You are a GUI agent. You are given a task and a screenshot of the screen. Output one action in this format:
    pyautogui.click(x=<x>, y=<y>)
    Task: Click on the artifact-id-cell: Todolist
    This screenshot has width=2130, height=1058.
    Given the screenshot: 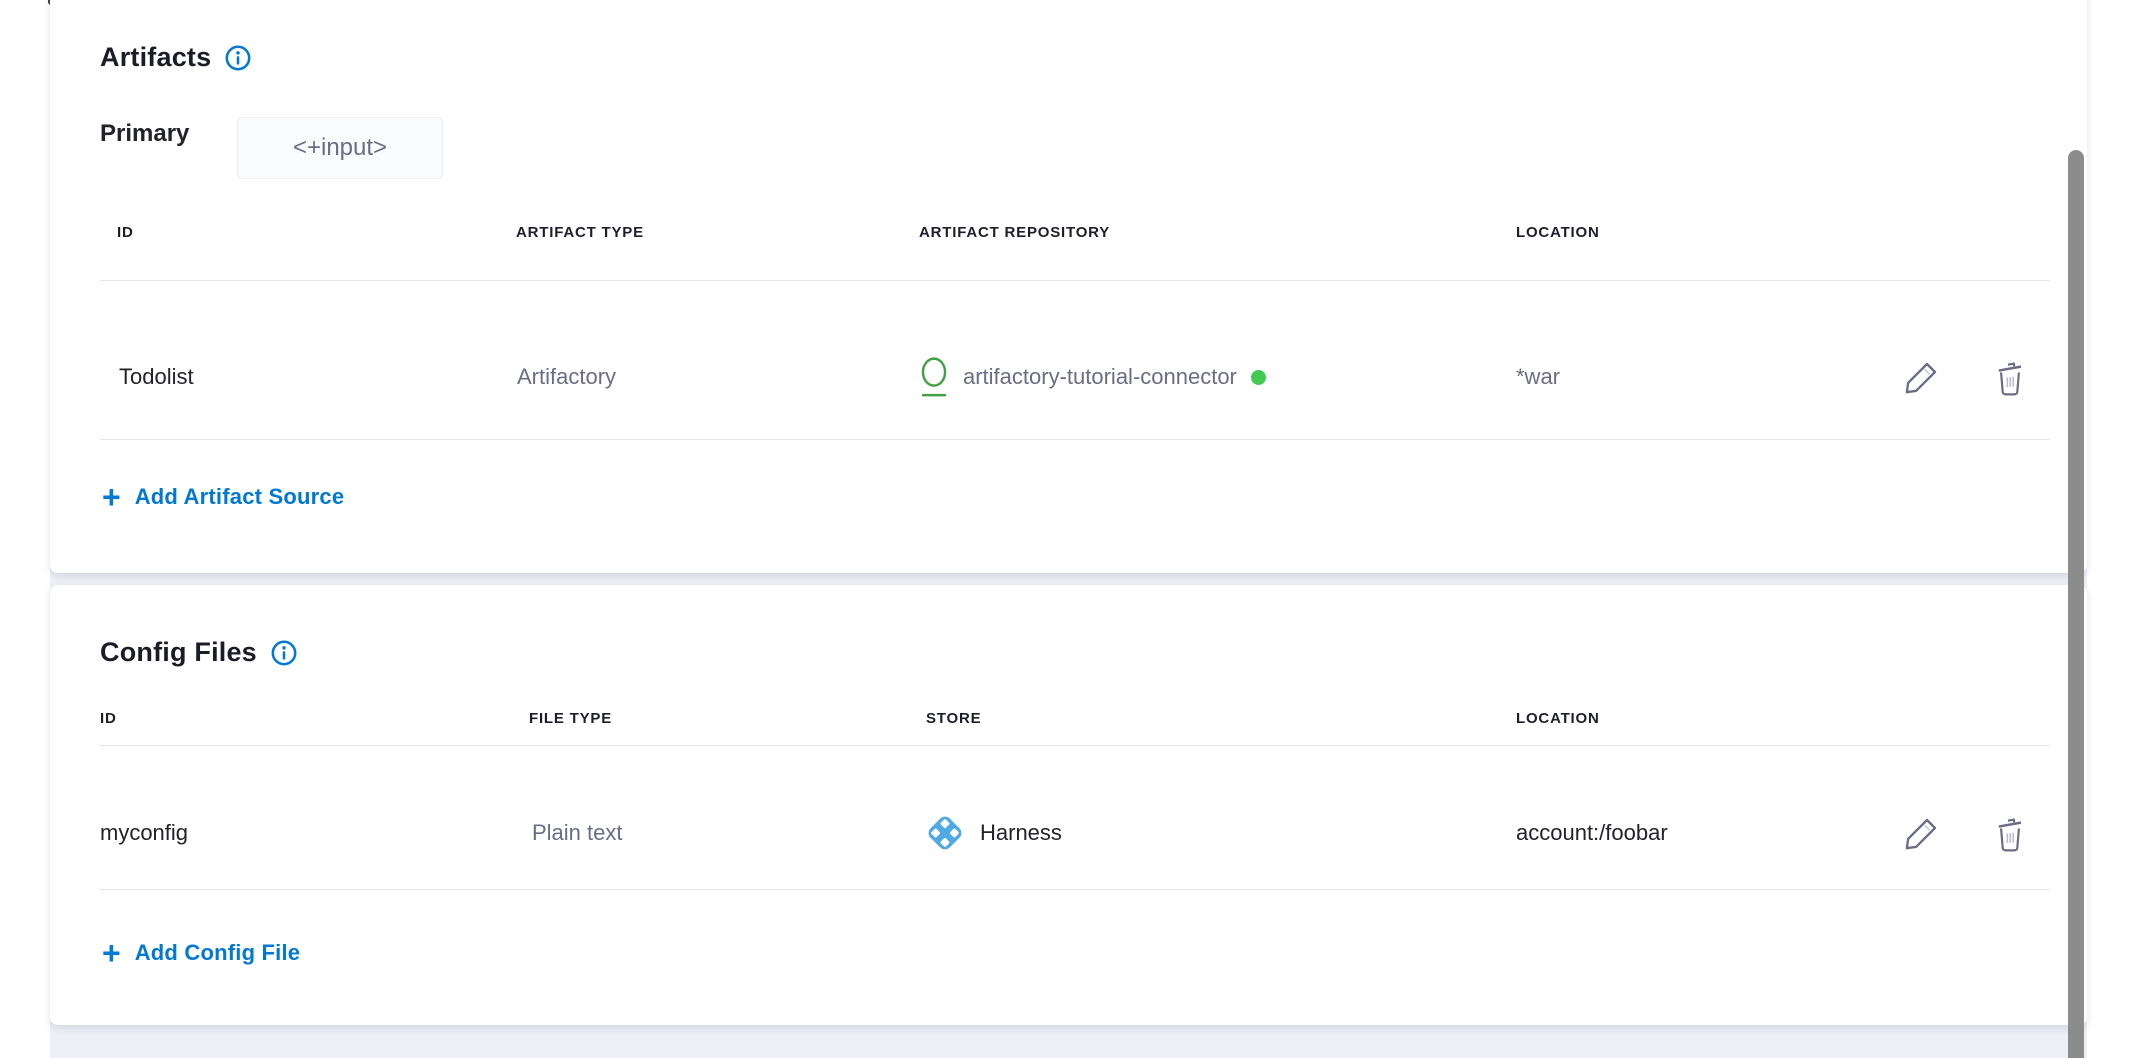 What is the action you would take?
    pyautogui.click(x=156, y=376)
    